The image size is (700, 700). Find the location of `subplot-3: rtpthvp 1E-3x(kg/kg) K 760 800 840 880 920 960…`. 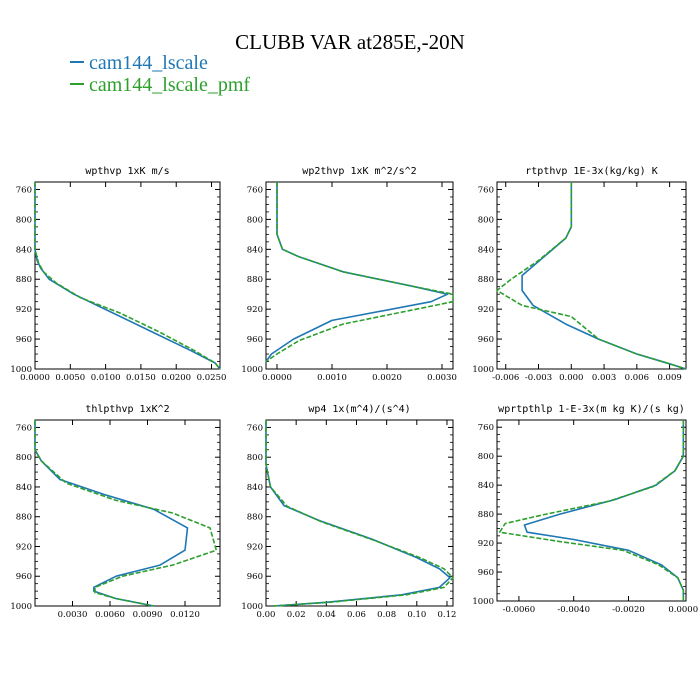

subplot-3: rtpthvp 1E-3x(kg/kg) K 760 800 840 880 920 960… is located at coordinates (579, 274).